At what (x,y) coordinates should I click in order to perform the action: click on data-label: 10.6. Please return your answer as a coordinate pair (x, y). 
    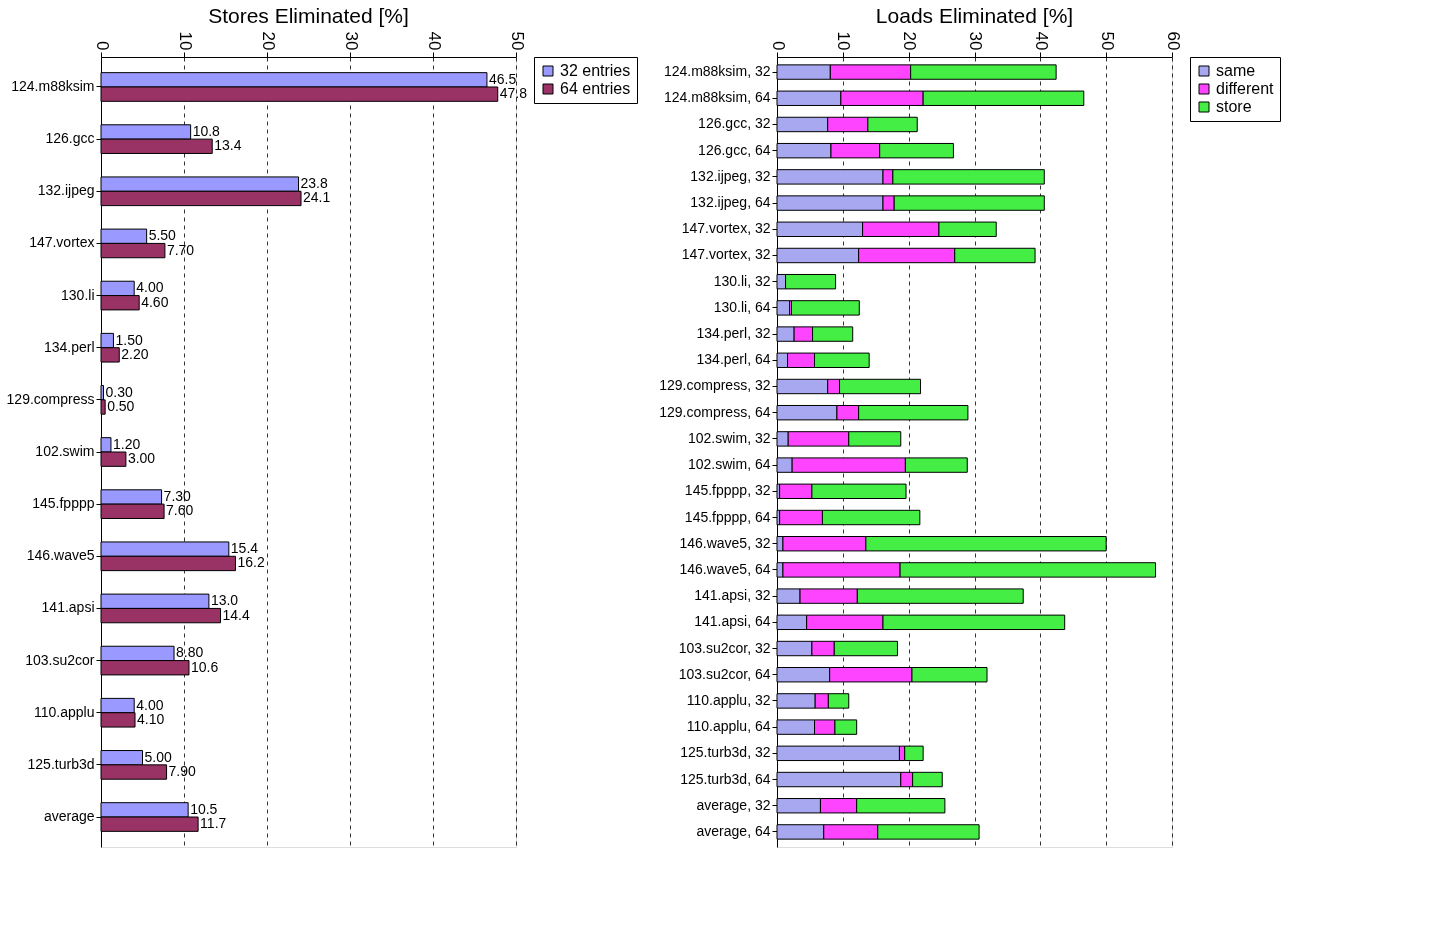
    Looking at the image, I should click on (204, 666).